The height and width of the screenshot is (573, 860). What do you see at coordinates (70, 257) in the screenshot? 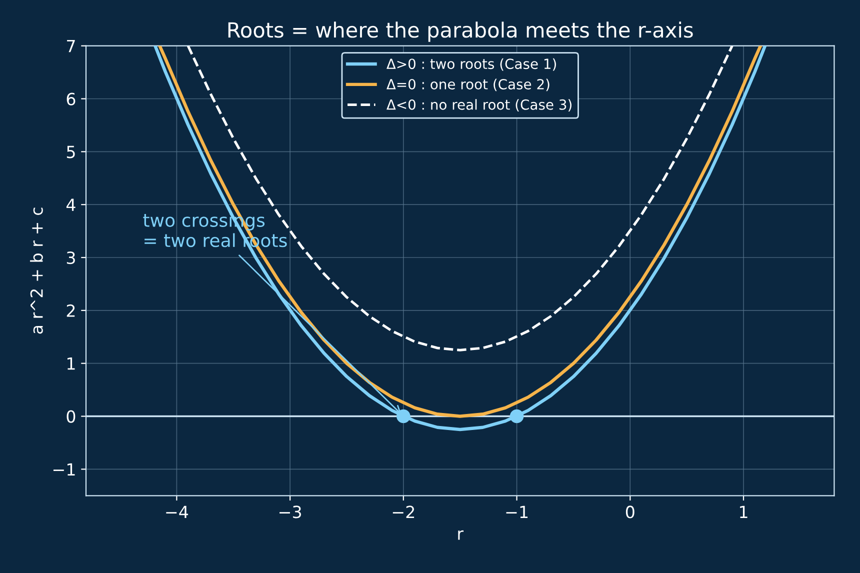
I see `y-tick-label: 3` at bounding box center [70, 257].